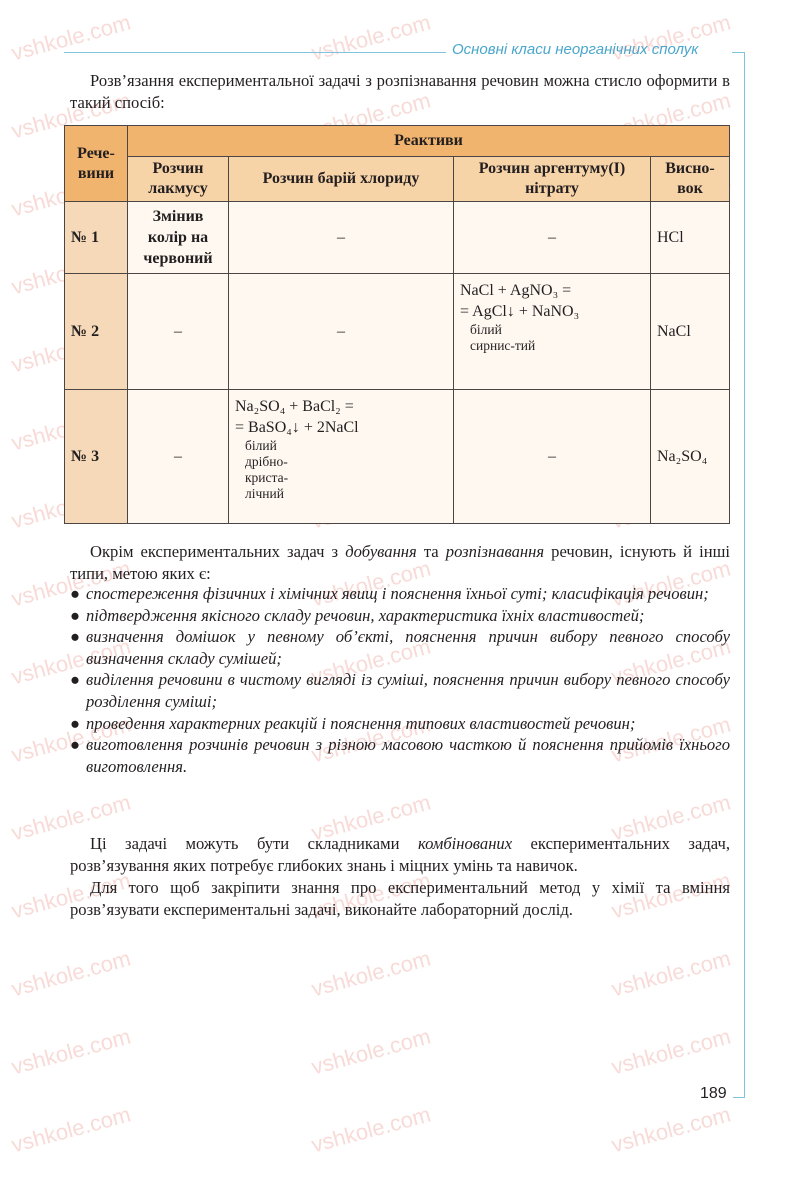  I want to click on margin-rule, so click(744, 575).